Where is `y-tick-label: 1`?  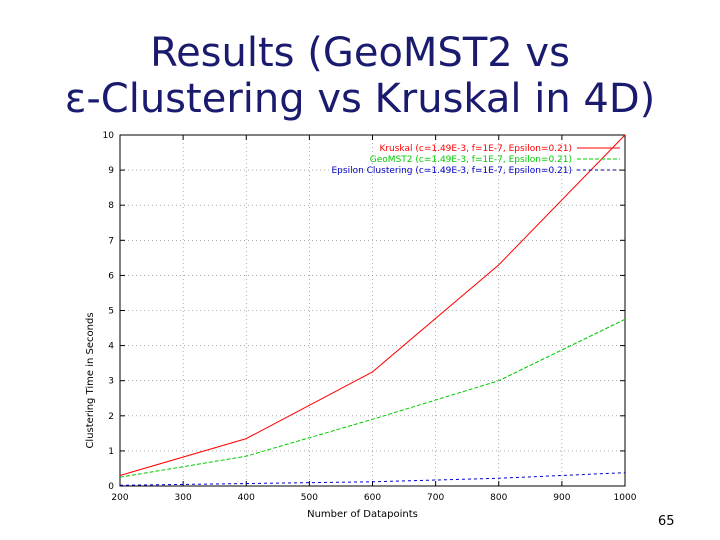
y-tick-label: 1 is located at coordinates (111, 452).